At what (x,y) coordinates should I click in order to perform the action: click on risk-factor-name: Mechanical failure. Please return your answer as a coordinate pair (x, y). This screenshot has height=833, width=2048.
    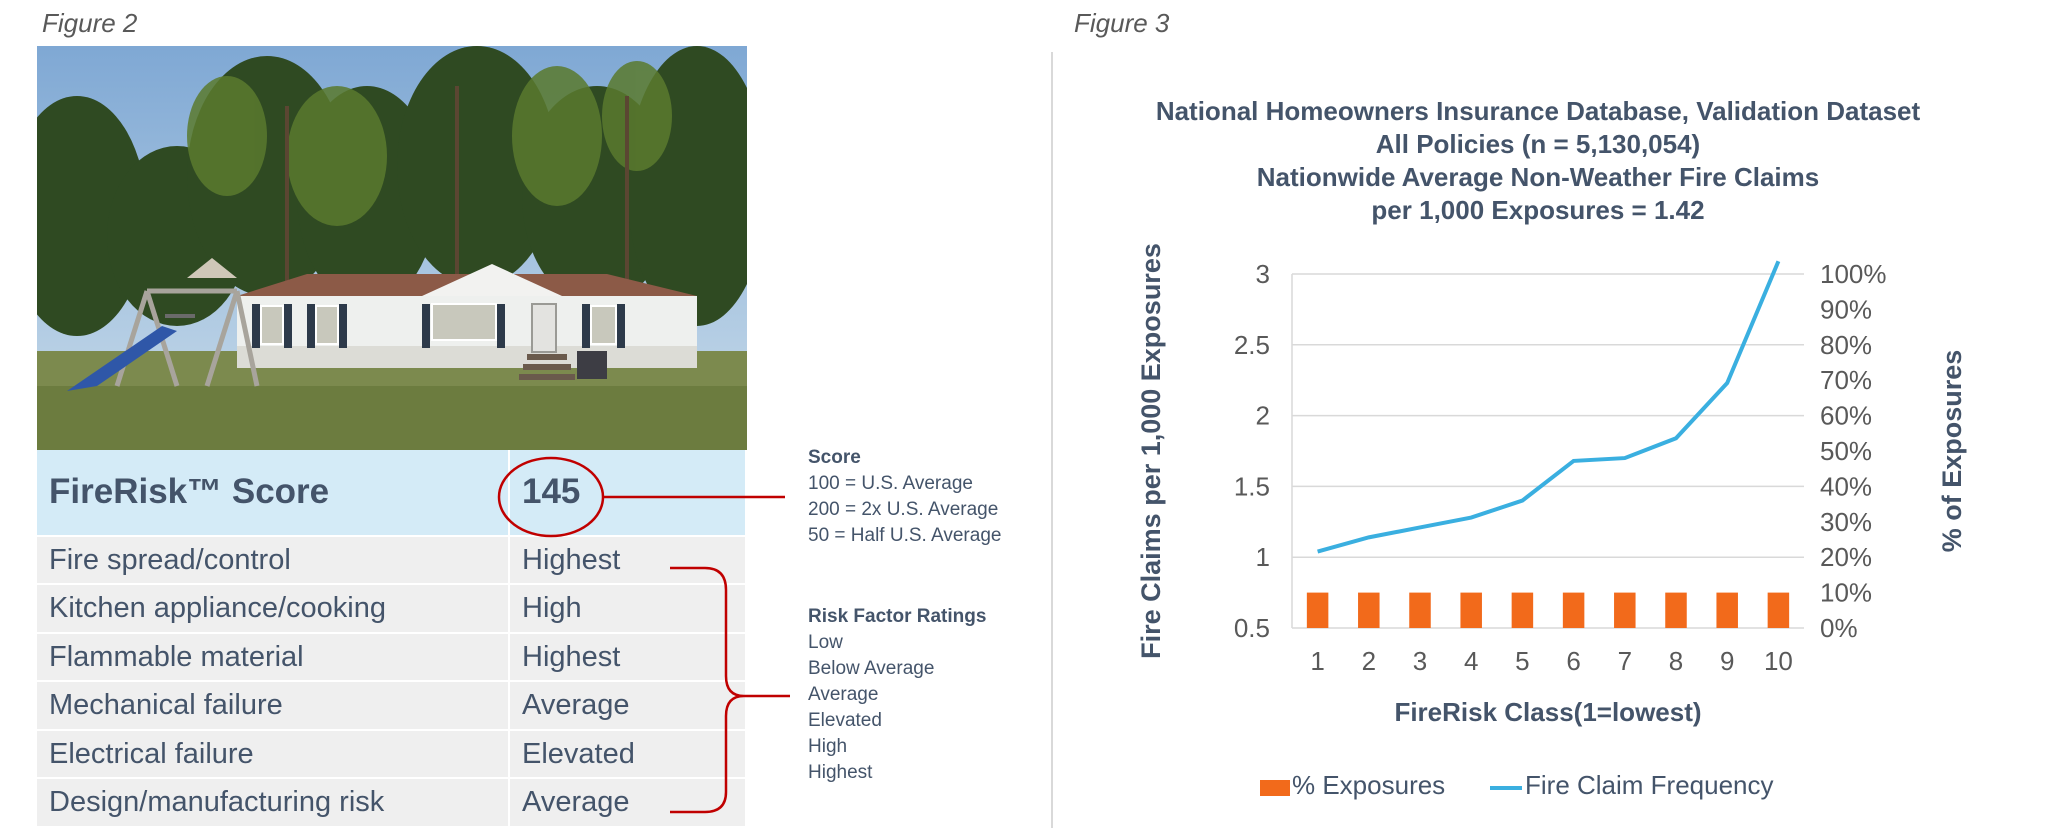
    Looking at the image, I should click on (273, 706).